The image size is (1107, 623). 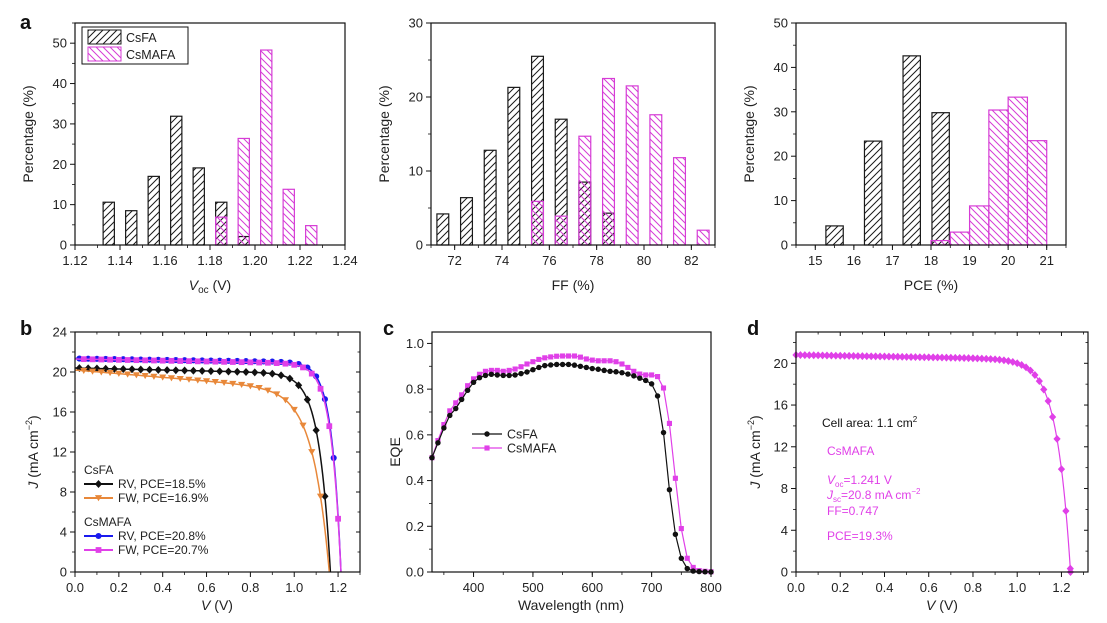 I want to click on voc-xtick-label: 1.12, so click(x=74, y=260).